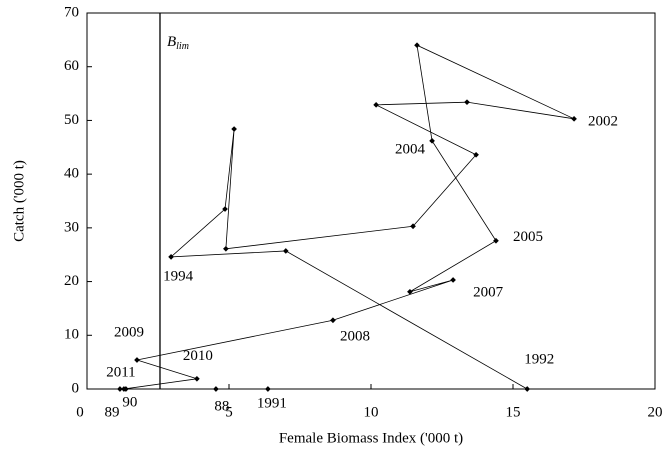 This screenshot has width=669, height=454. Describe the element at coordinates (272, 403) in the screenshot. I see `point-label: 1991` at that location.